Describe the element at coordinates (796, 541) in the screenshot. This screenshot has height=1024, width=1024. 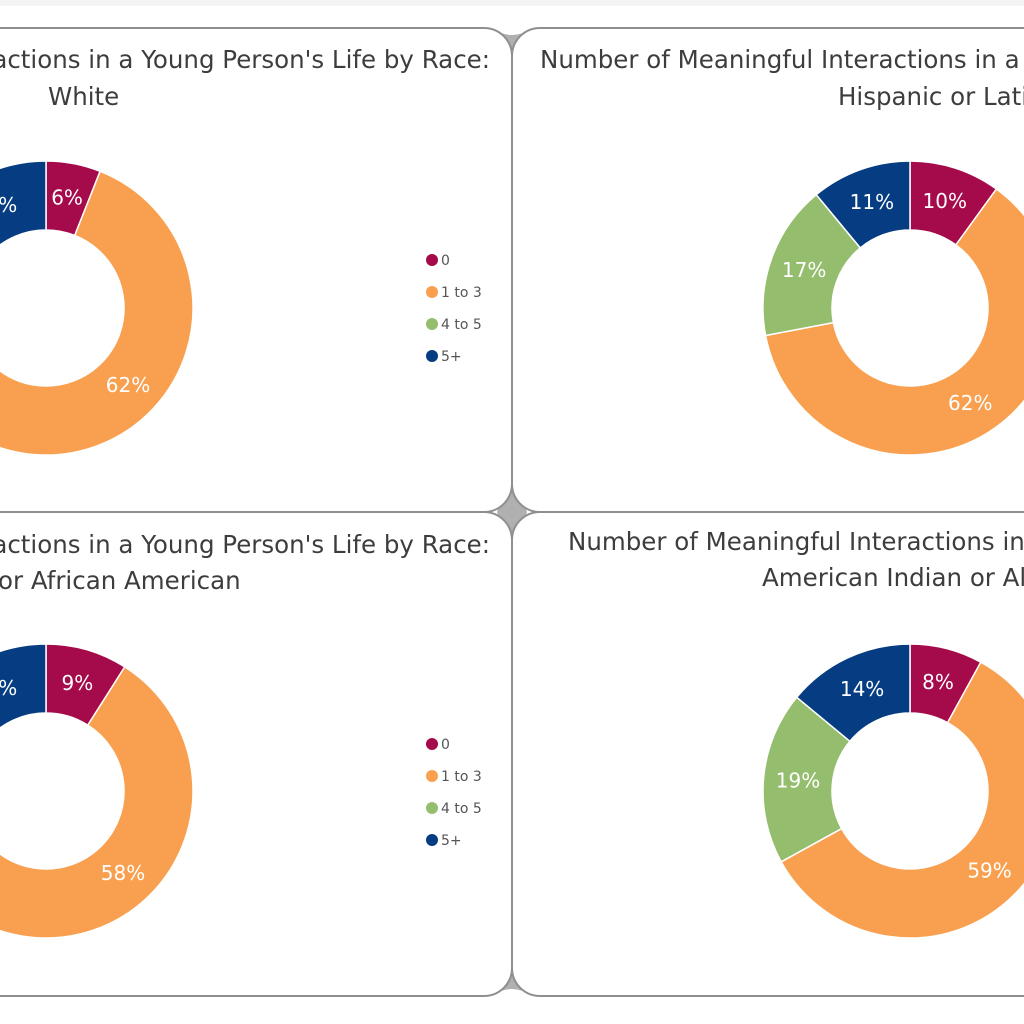
I see `chart-american-indian-title-line-1: Number of Meaningful Interactions in a Y` at that location.